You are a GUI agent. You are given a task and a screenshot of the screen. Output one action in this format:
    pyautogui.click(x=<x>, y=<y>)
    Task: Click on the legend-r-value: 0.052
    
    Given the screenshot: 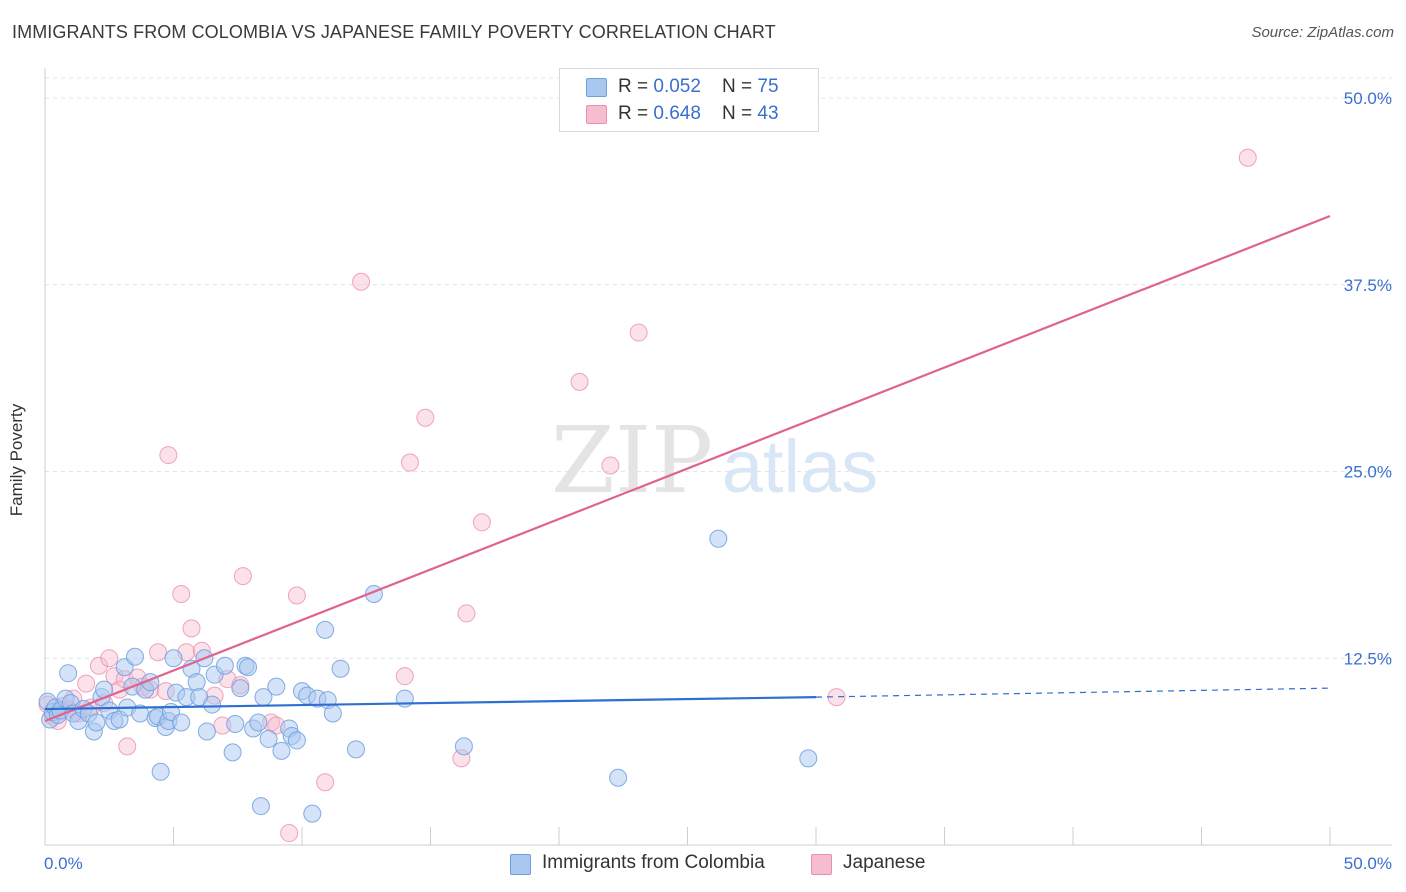 What is the action you would take?
    pyautogui.click(x=677, y=86)
    